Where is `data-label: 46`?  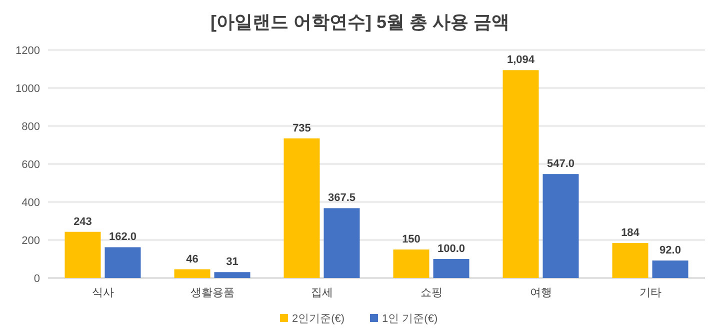
data-label: 46 is located at coordinates (192, 259).